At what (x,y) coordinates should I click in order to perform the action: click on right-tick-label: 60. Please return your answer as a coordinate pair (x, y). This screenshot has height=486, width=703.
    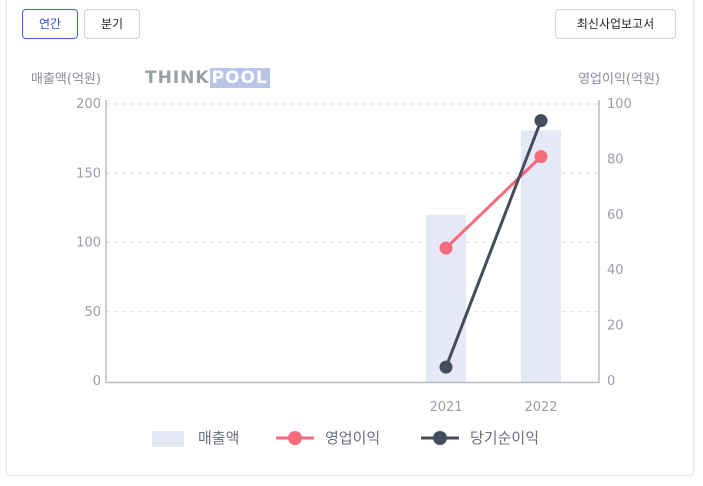
    Looking at the image, I should click on (615, 215).